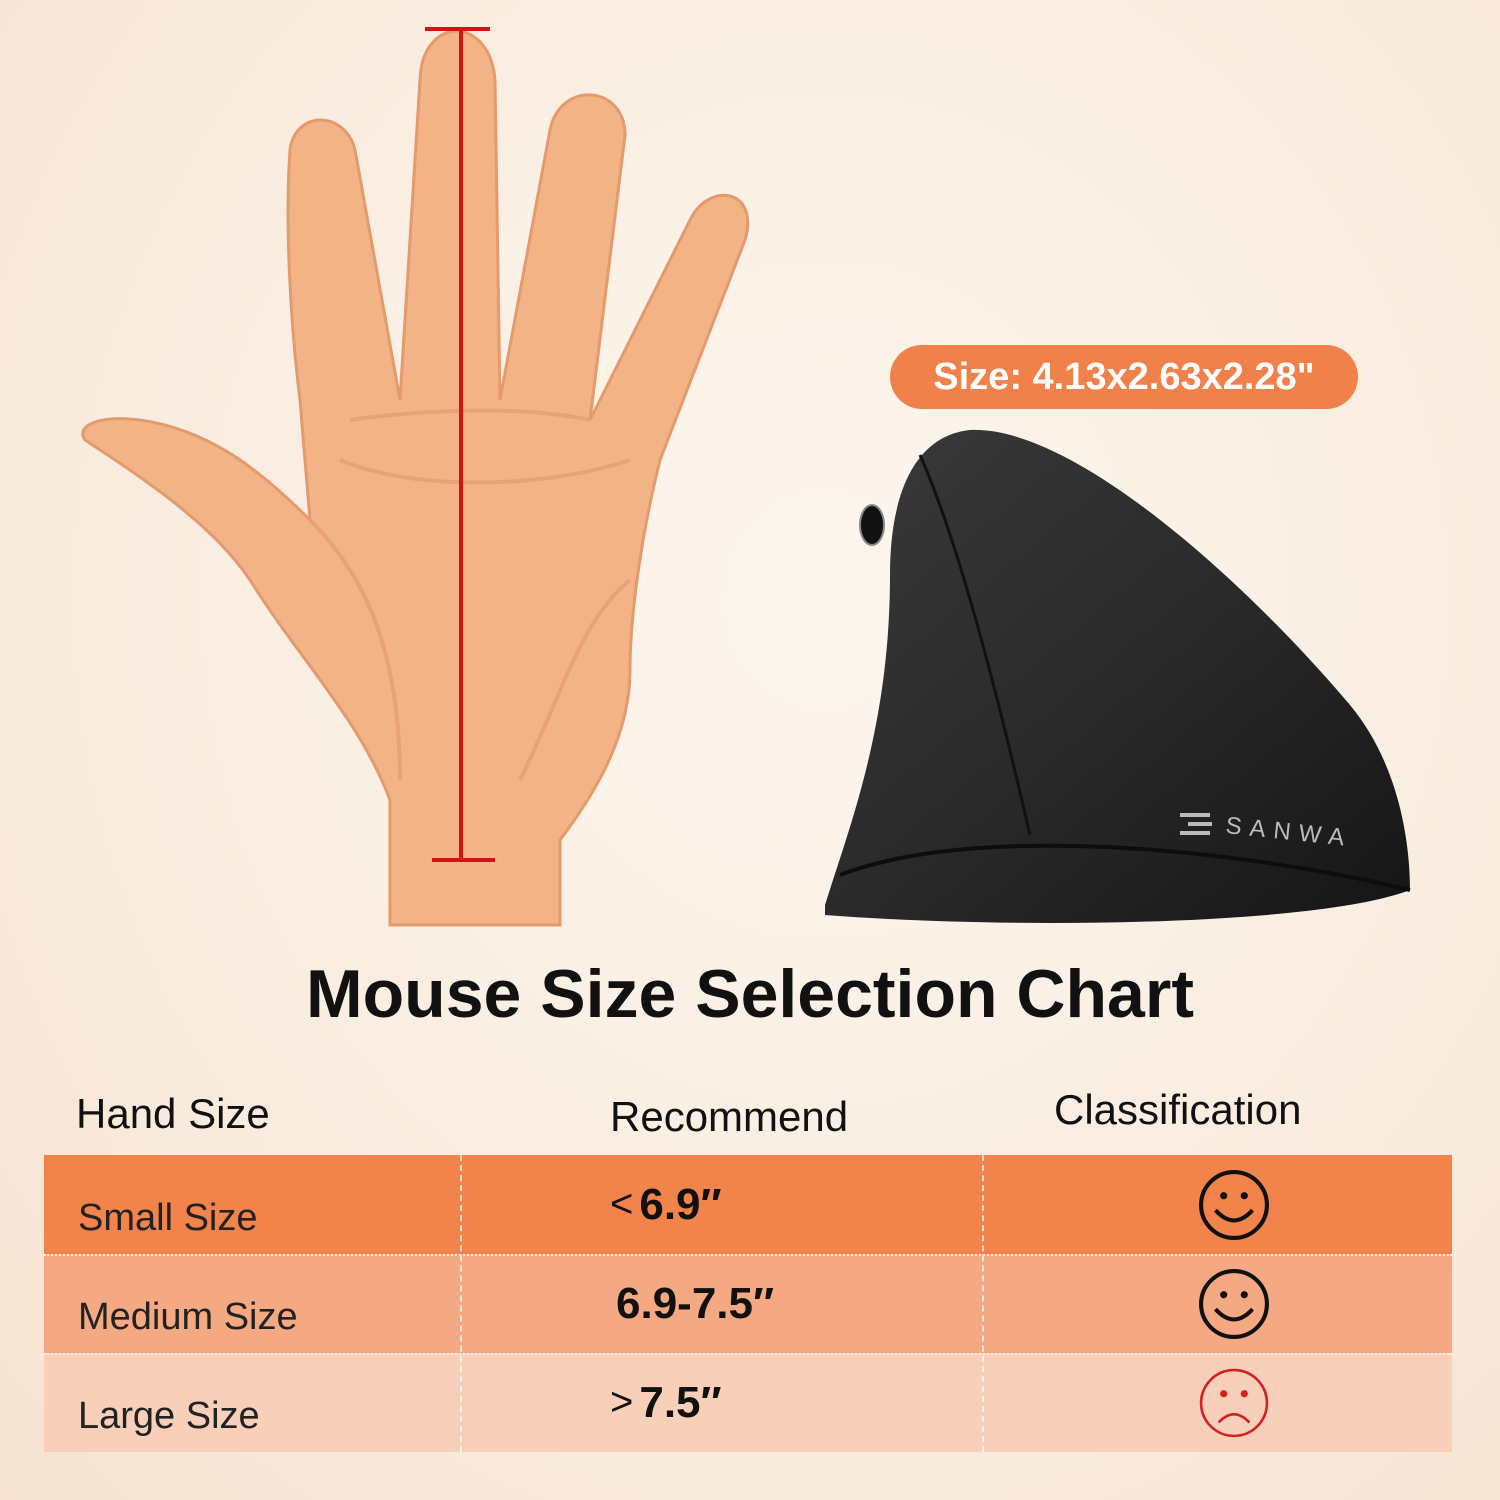 Image resolution: width=1500 pixels, height=1500 pixels. What do you see at coordinates (1196, 824) in the screenshot?
I see `sanwa-logo` at bounding box center [1196, 824].